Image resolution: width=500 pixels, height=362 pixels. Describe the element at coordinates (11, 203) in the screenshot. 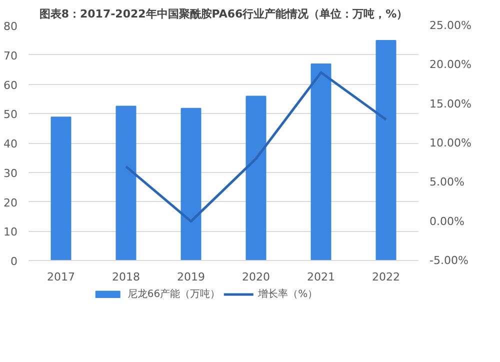

I see `y-tick-label: 20` at that location.